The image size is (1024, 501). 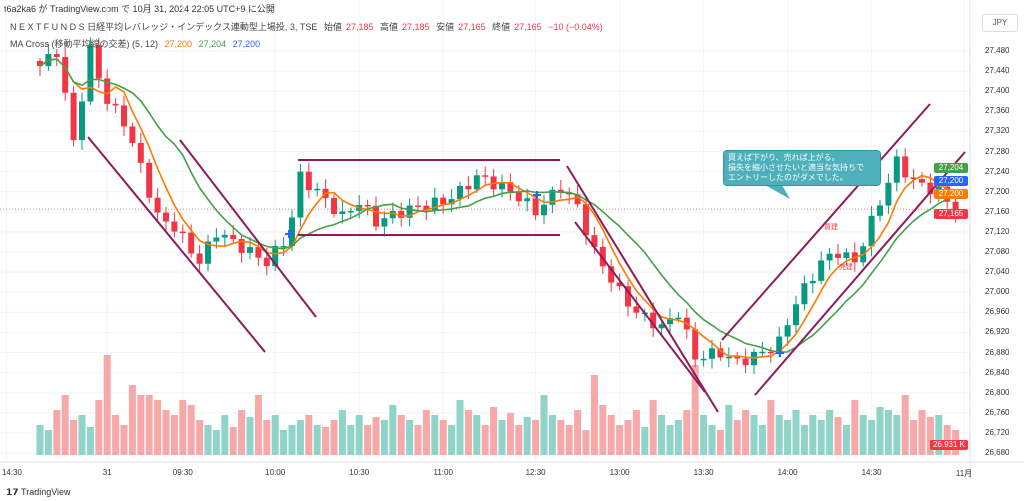 What do you see at coordinates (951, 168) in the screenshot?
I see `ma-long-badge: 27,204` at bounding box center [951, 168].